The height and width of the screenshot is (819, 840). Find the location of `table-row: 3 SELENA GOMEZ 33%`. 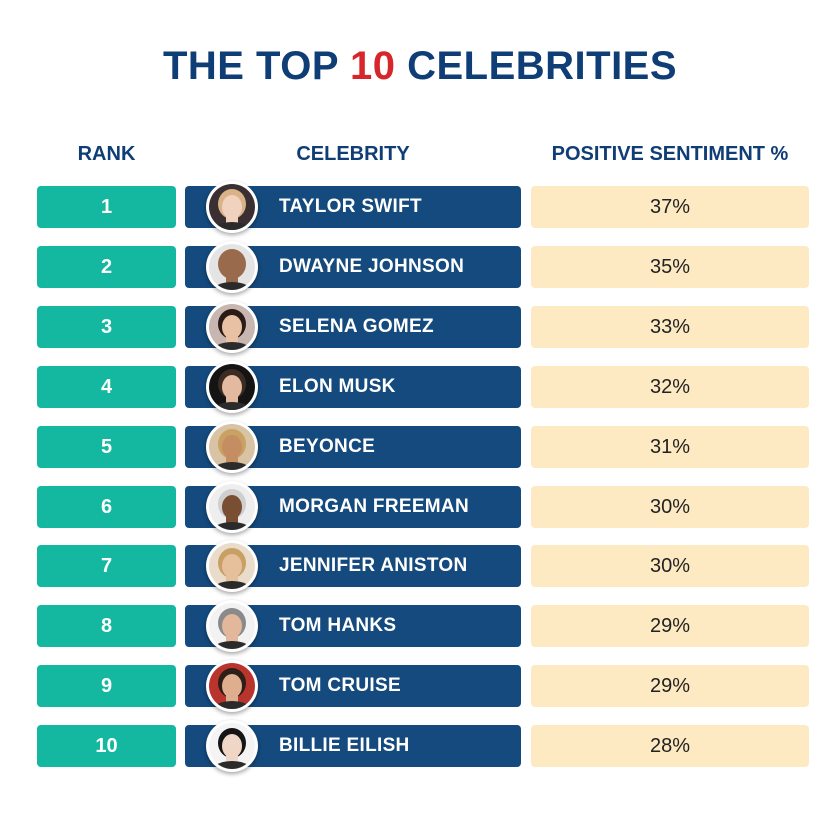

table-row: 3 SELENA GOMEZ 33% is located at coordinates (420, 327).